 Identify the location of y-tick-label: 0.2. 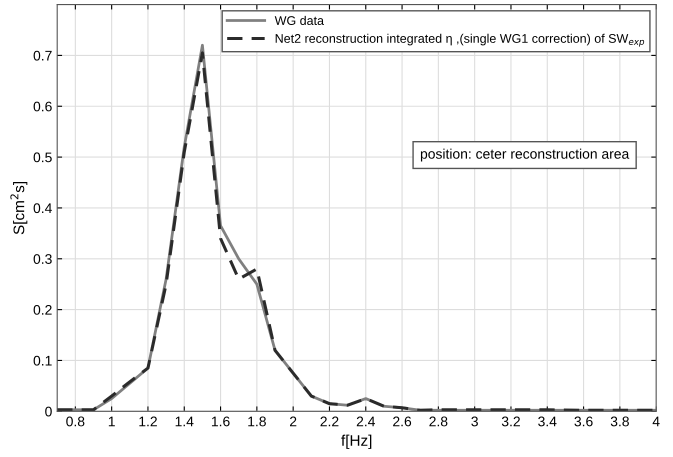
(43, 309).